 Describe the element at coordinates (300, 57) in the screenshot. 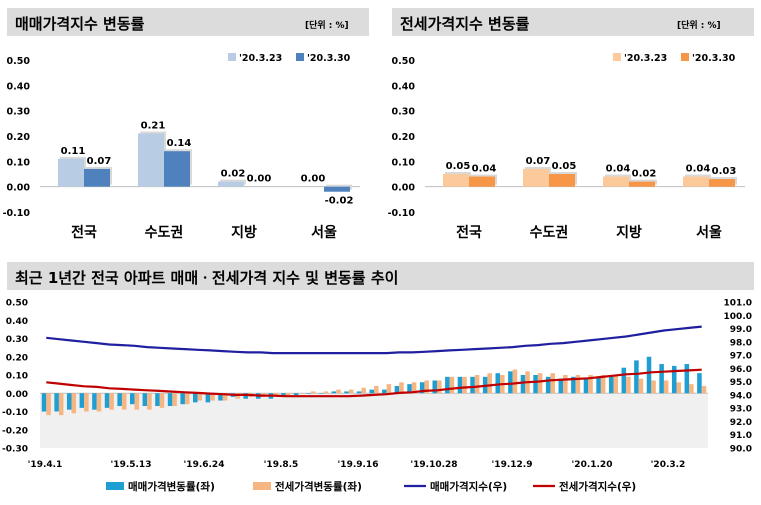

I see `sales-legend-swatch` at that location.